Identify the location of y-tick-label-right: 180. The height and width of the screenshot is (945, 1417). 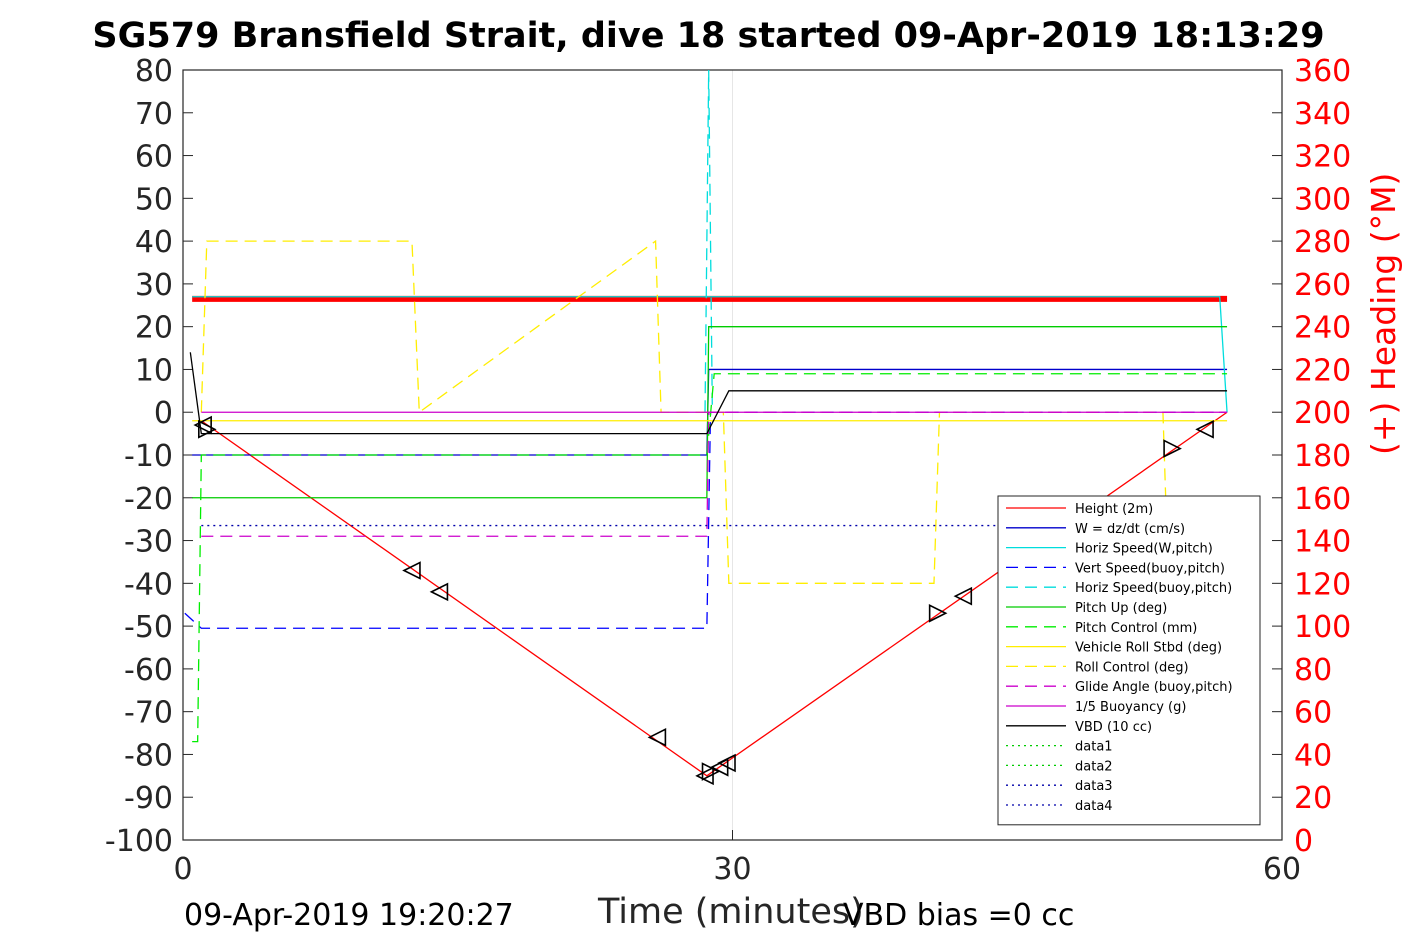
(1322, 456).